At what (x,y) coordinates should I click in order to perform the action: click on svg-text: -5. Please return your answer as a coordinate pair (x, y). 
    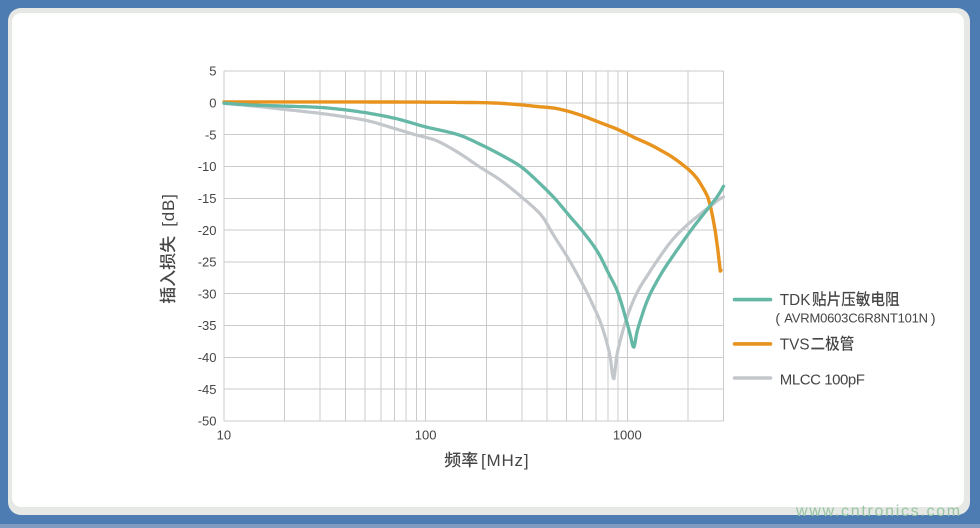
    Looking at the image, I should click on (211, 134).